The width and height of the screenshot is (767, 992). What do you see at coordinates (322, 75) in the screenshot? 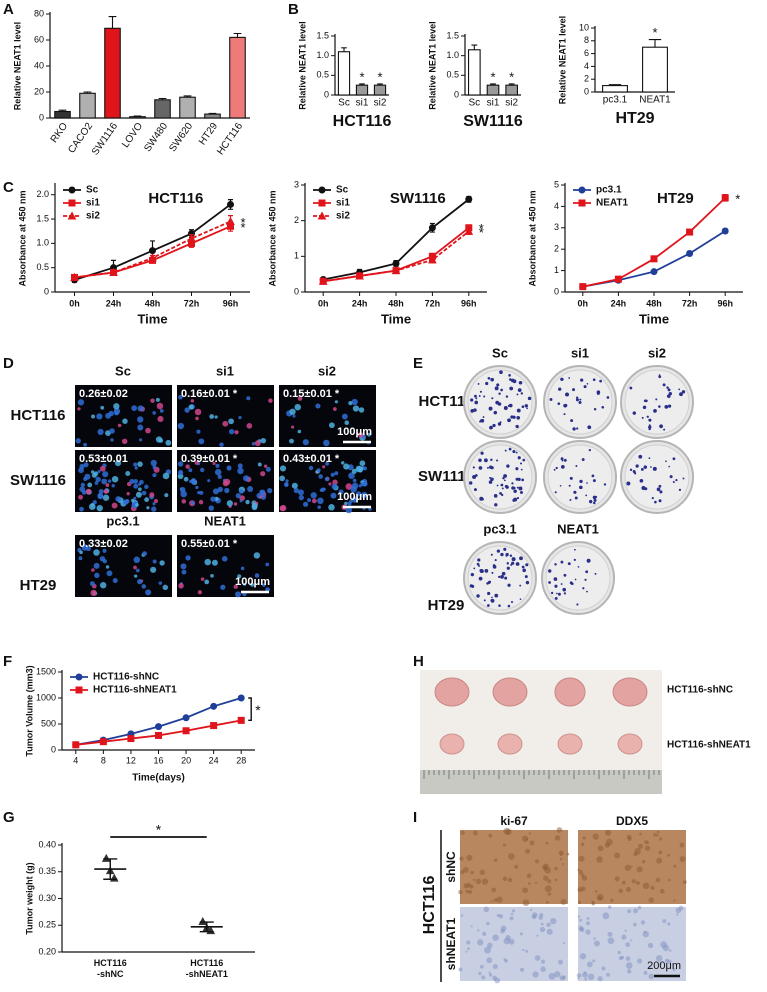
I see `y-tick-label: 0.5` at bounding box center [322, 75].